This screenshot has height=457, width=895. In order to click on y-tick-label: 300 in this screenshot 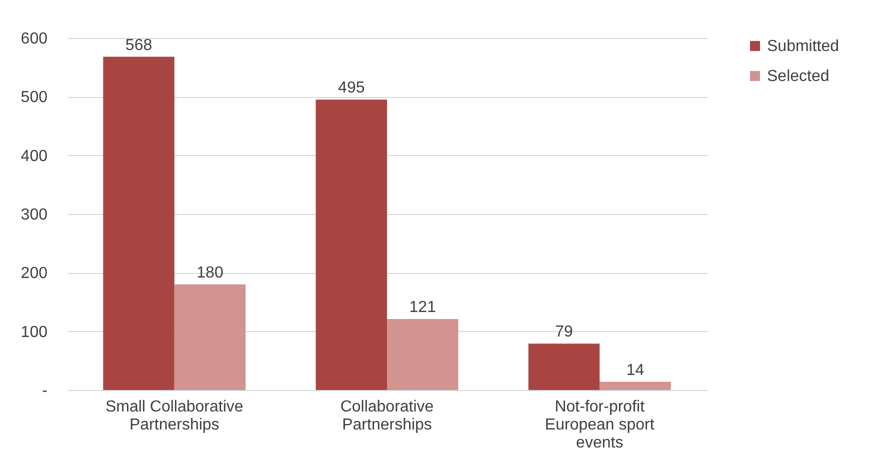, I will do `click(34, 215)`.